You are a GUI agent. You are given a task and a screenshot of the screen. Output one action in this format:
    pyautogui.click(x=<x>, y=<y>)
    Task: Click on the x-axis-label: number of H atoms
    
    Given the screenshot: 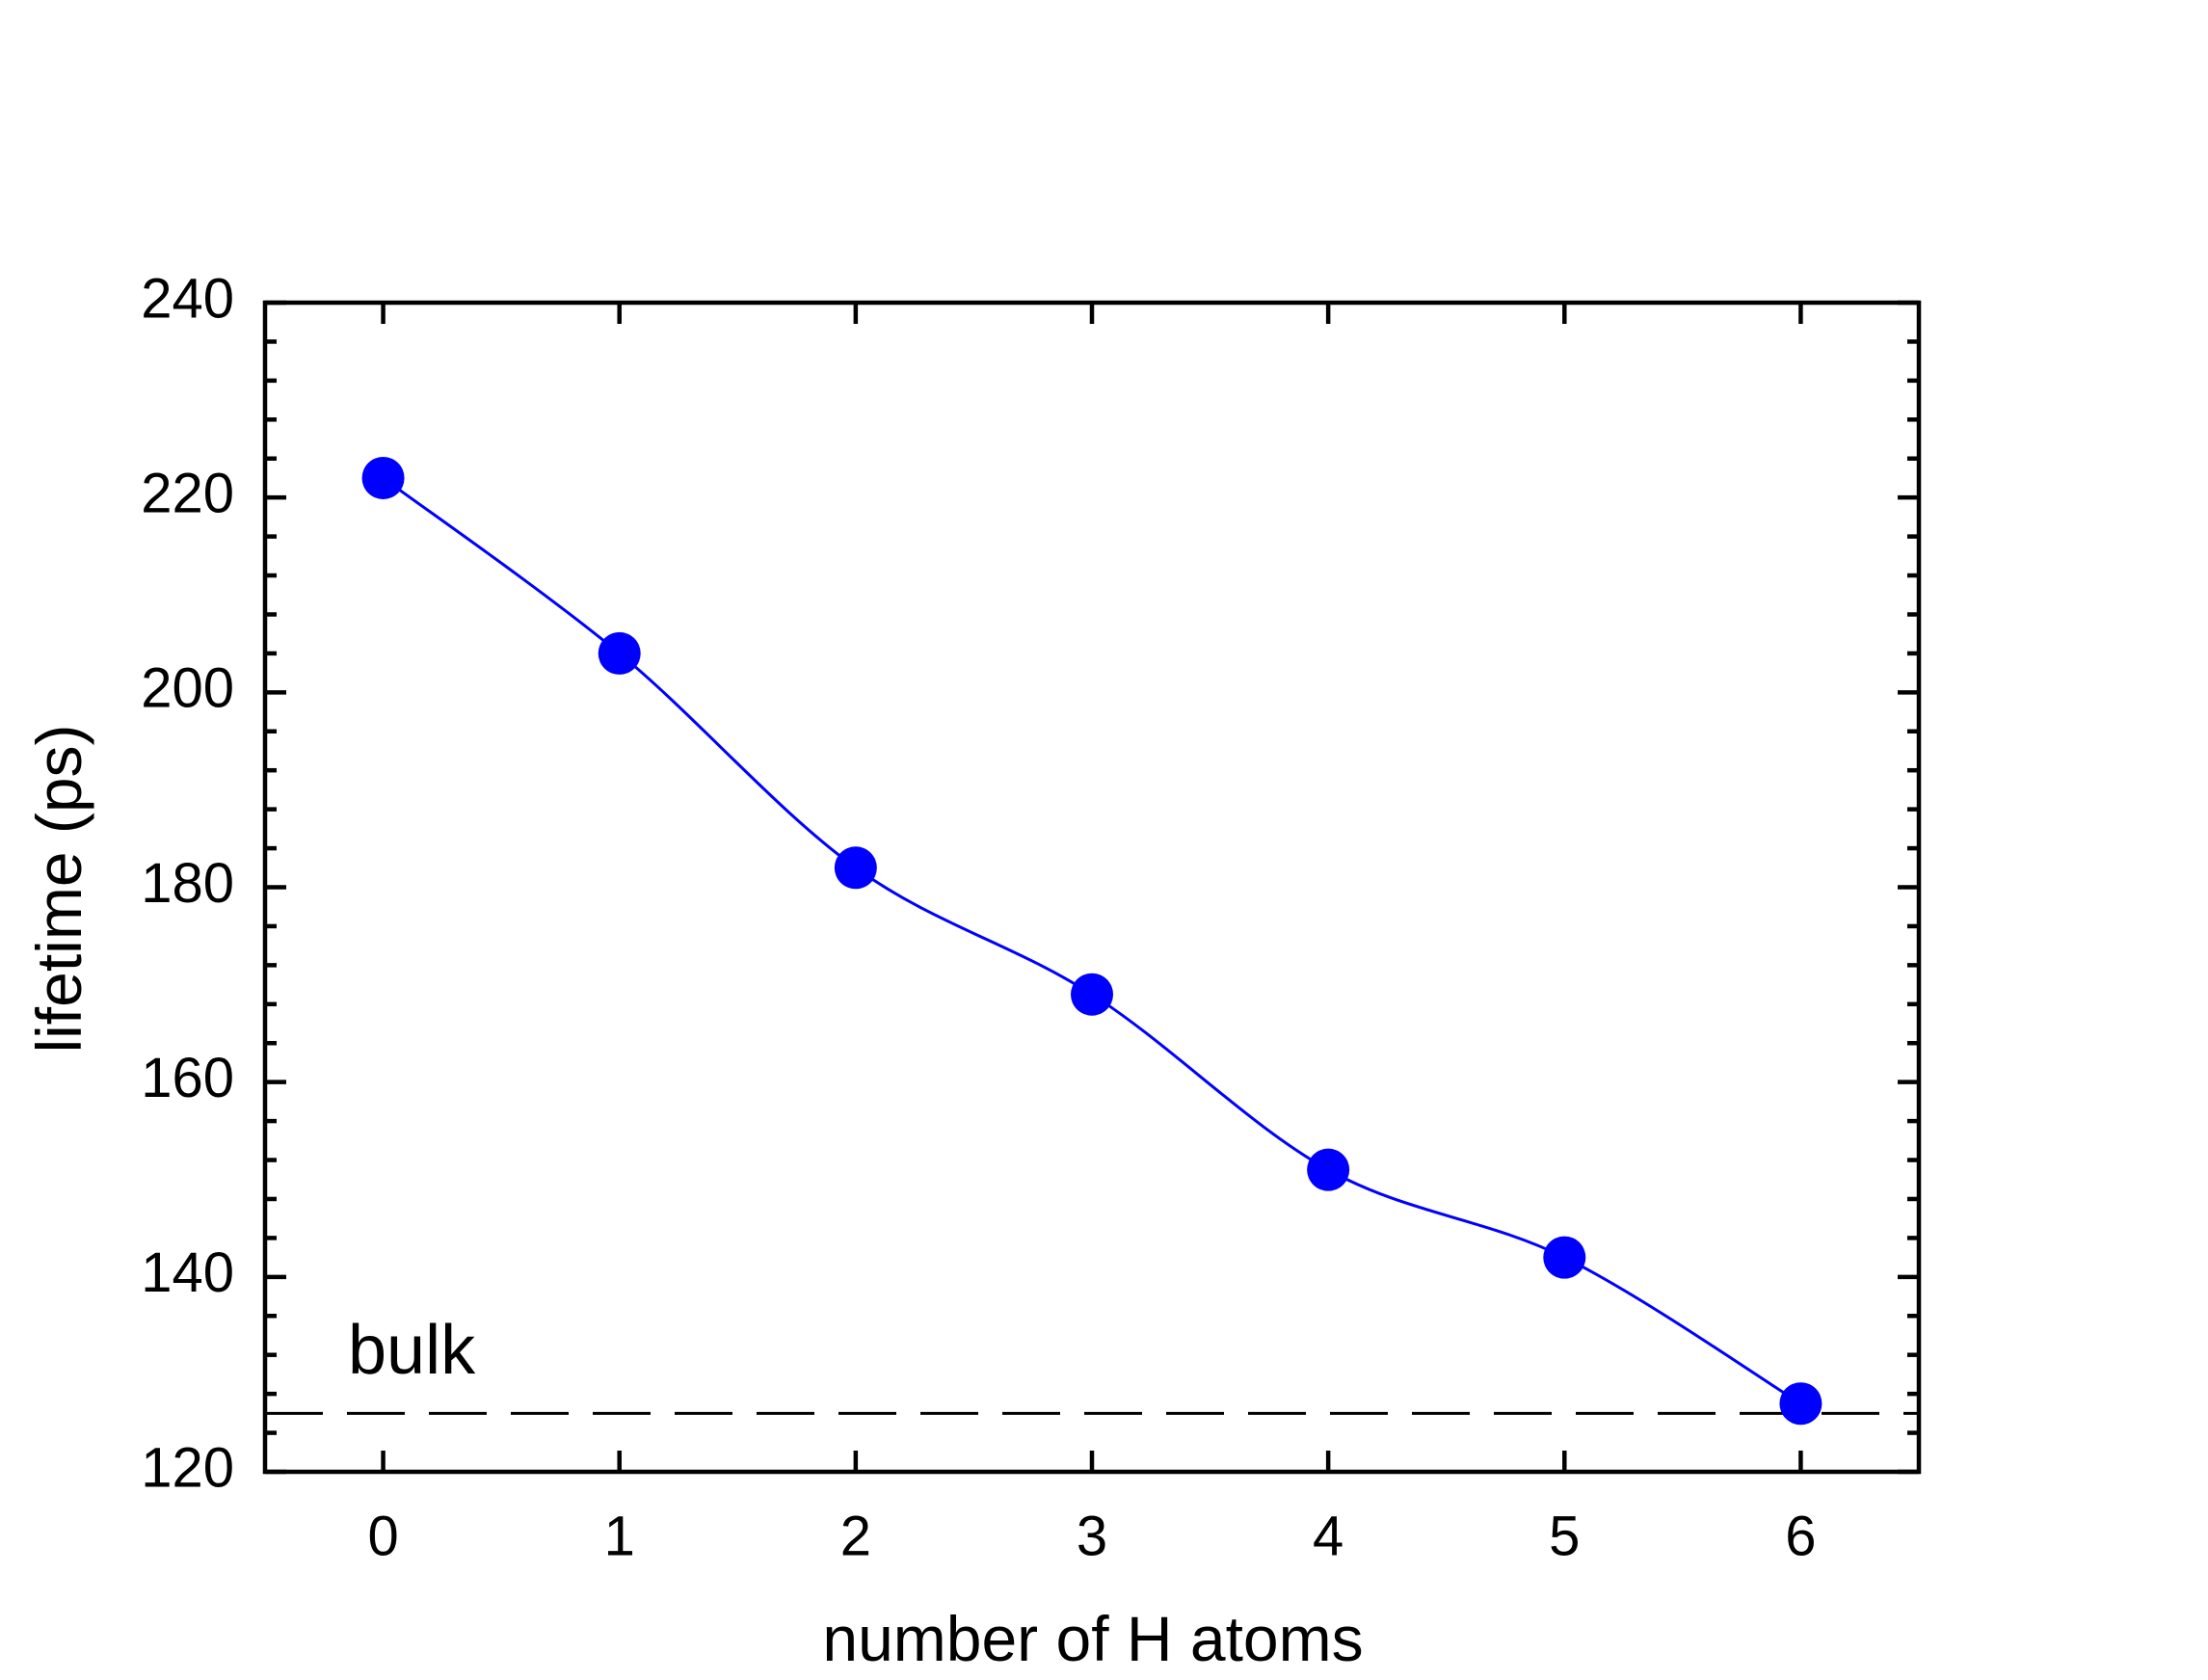 What is the action you would take?
    pyautogui.click(x=1093, y=1639)
    